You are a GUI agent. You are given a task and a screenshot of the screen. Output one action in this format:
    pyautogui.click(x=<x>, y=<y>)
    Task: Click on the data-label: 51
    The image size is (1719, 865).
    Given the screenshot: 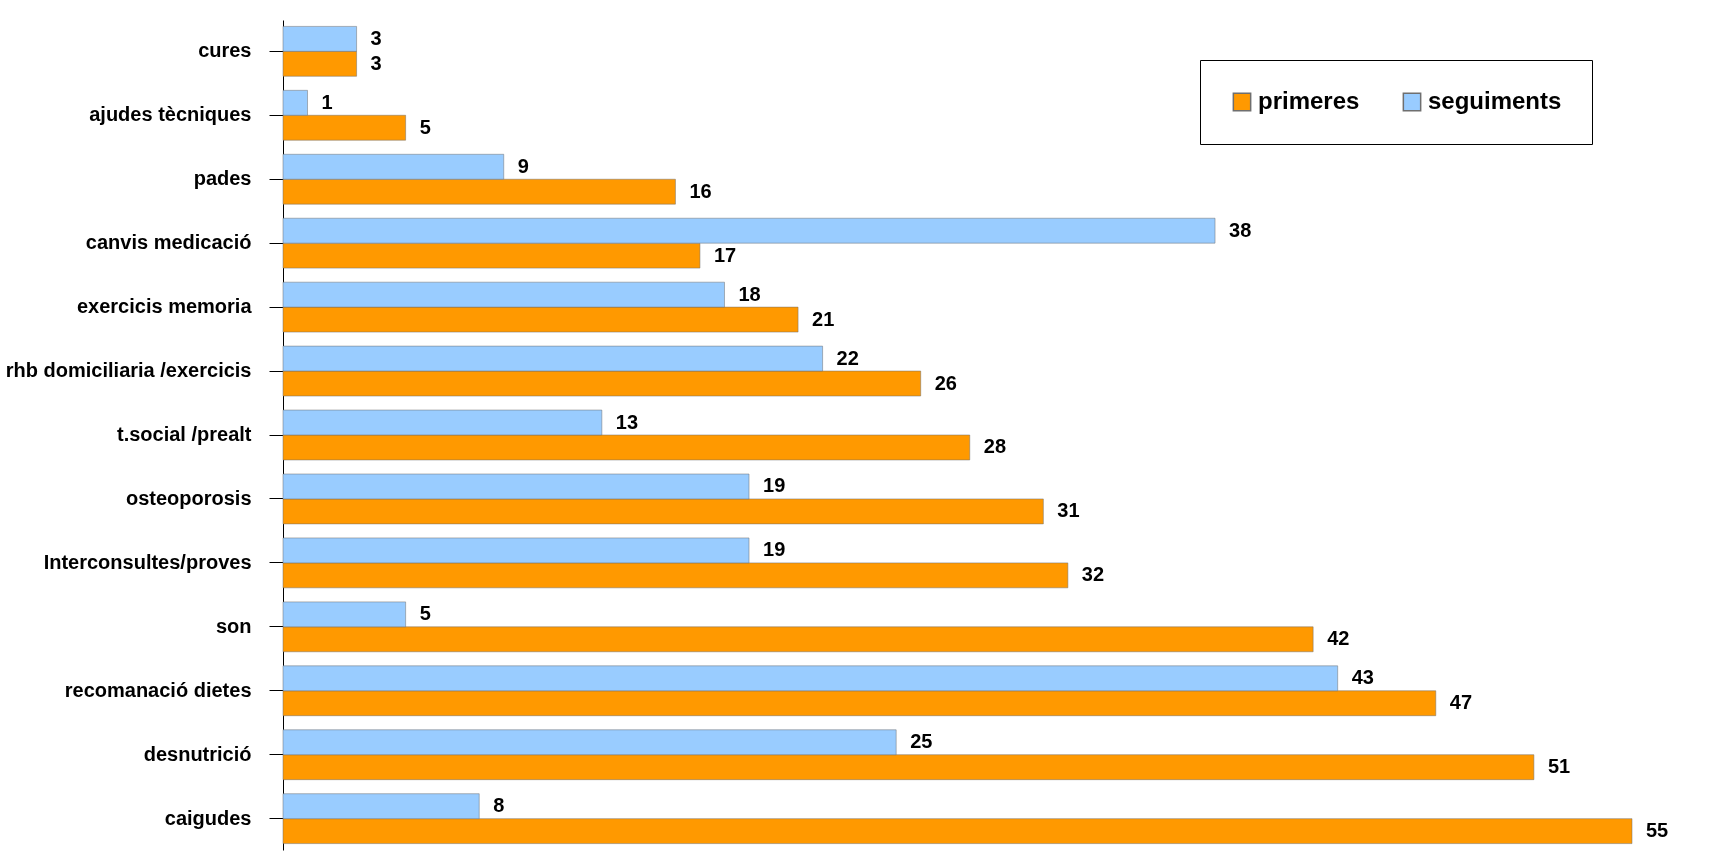 What is the action you would take?
    pyautogui.click(x=1559, y=766)
    